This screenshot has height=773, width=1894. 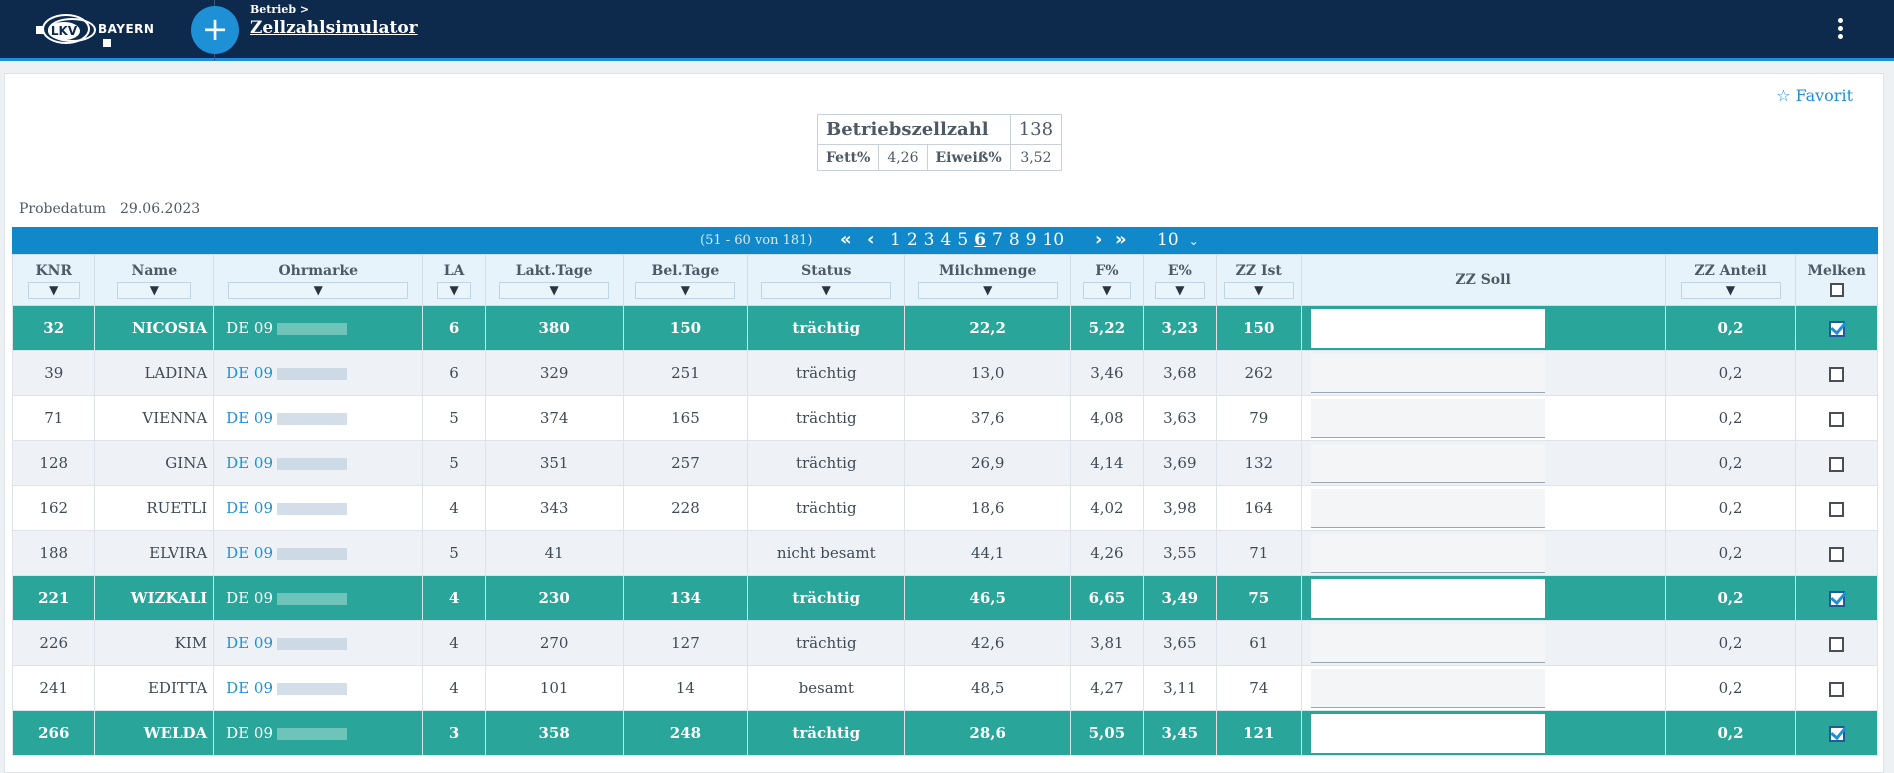 I want to click on cell-bel: 257, so click(x=685, y=463).